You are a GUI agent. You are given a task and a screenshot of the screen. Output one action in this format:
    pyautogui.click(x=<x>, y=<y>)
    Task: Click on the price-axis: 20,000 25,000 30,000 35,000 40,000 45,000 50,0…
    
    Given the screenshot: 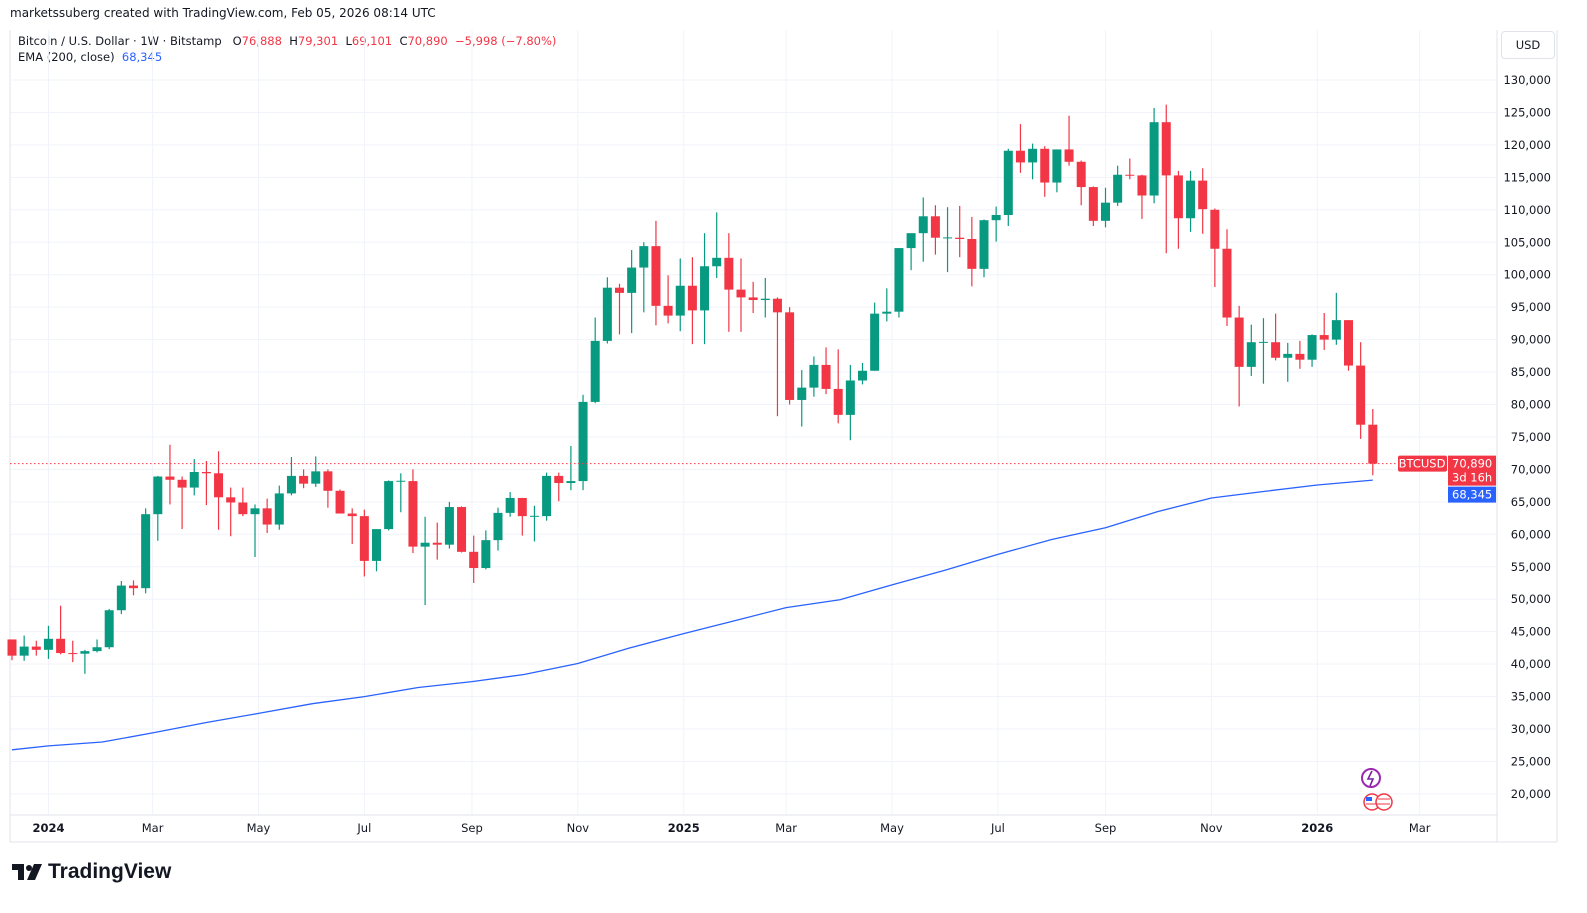 What is the action you would take?
    pyautogui.click(x=1527, y=437)
    